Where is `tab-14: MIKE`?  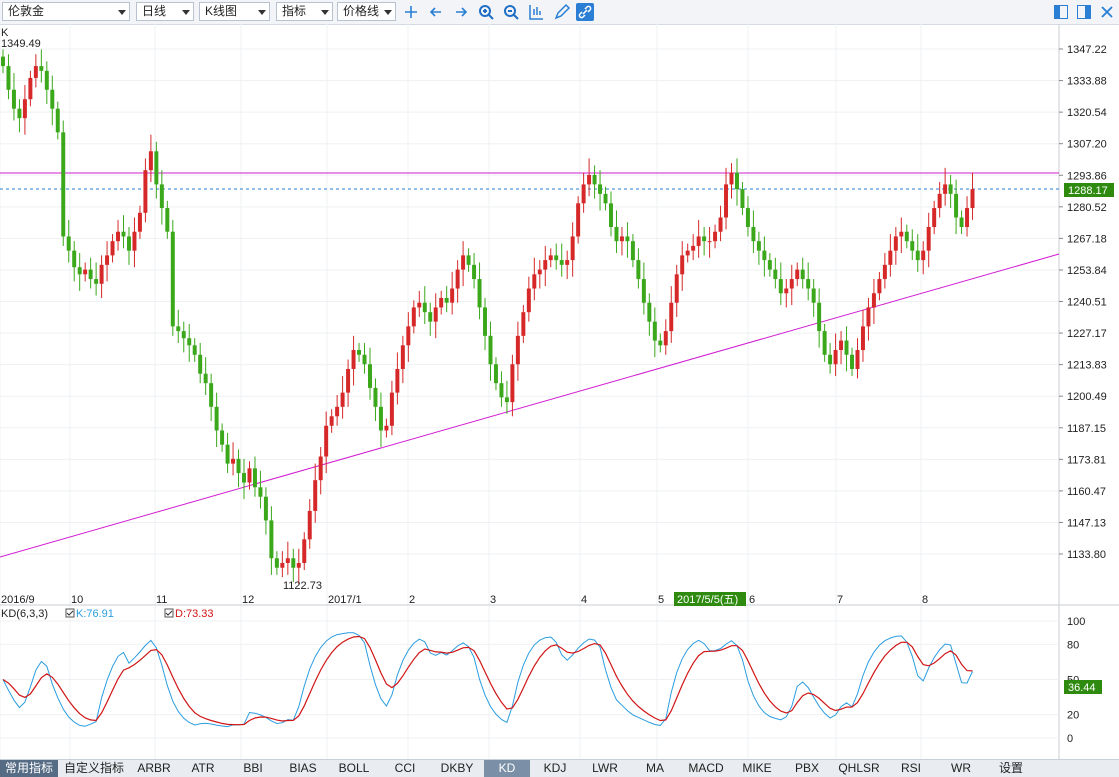
tab-14: MIKE is located at coordinates (757, 768).